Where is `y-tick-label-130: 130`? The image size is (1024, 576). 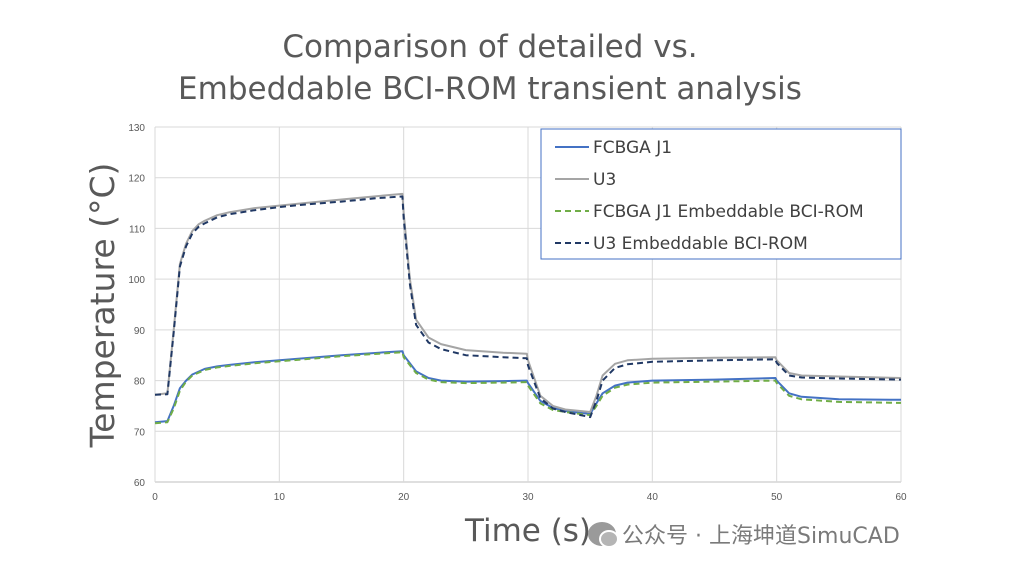
y-tick-label-130: 130 is located at coordinates (136, 128).